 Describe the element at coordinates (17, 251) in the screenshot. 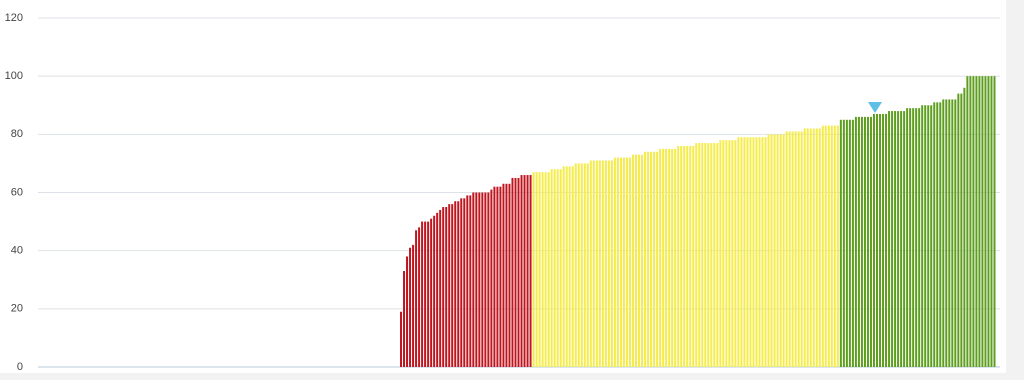

I see `y-tick-label: 40` at that location.